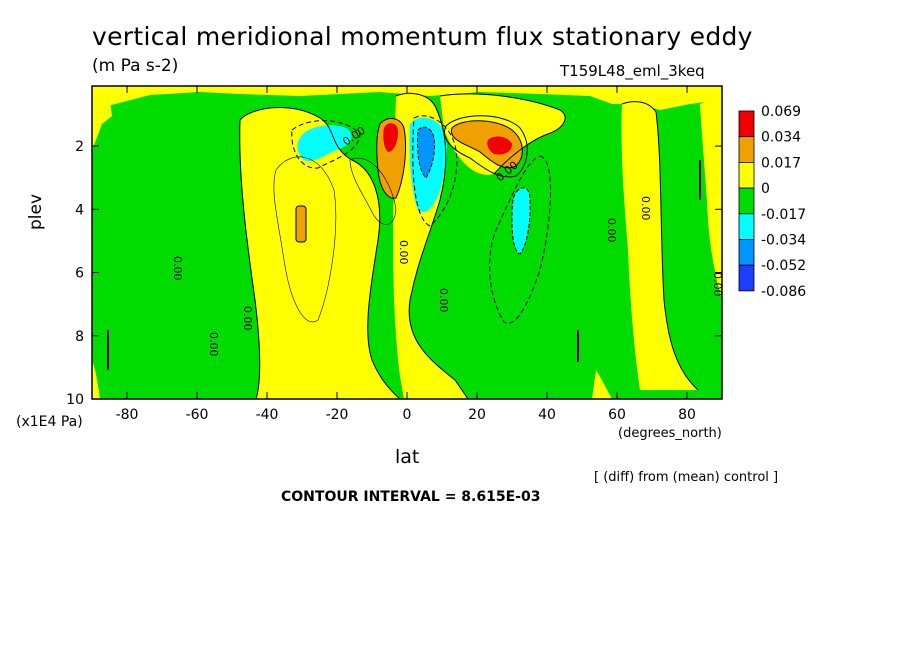  I want to click on x-tick-label: 20, so click(477, 415).